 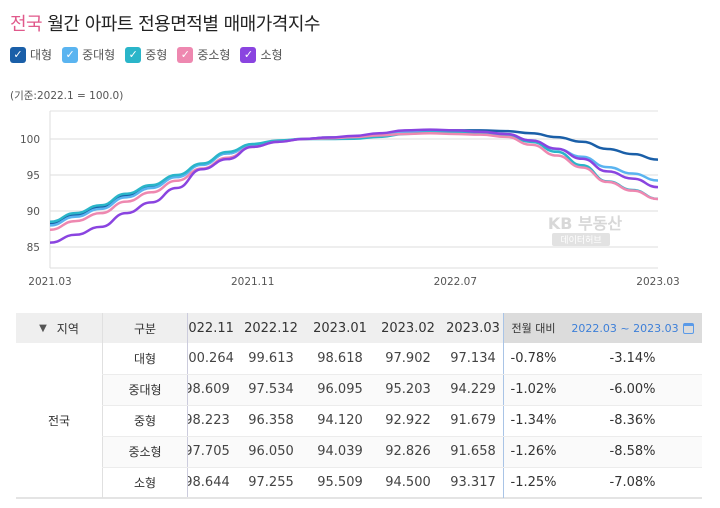 I want to click on value-cell: 97.255, so click(x=271, y=482).